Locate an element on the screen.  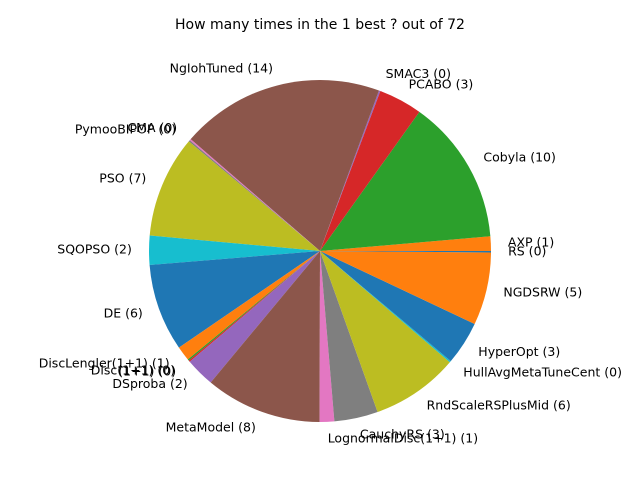
slice-label: LognormalDisc(1+1) (1) is located at coordinates (403, 437).